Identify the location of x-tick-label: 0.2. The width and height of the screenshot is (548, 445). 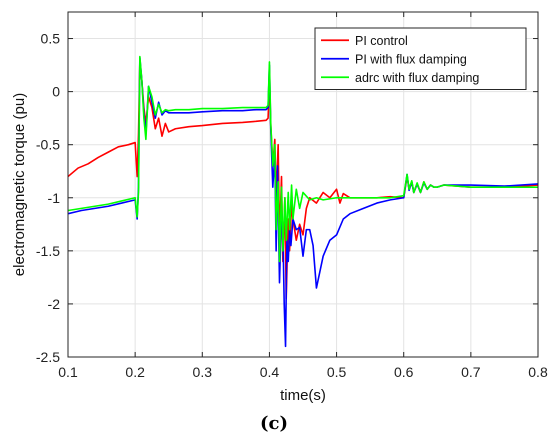
(135, 372).